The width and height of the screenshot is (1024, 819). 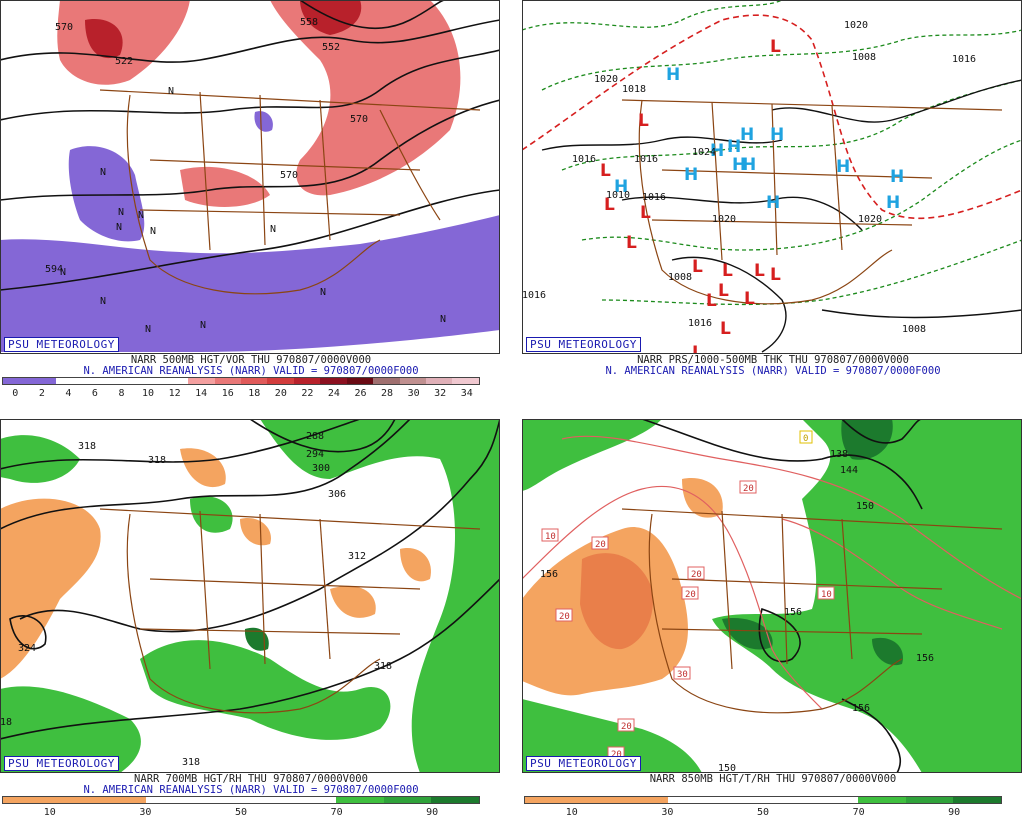 What do you see at coordinates (41, 393) in the screenshot?
I see `colorbar-tick-label: 2` at bounding box center [41, 393].